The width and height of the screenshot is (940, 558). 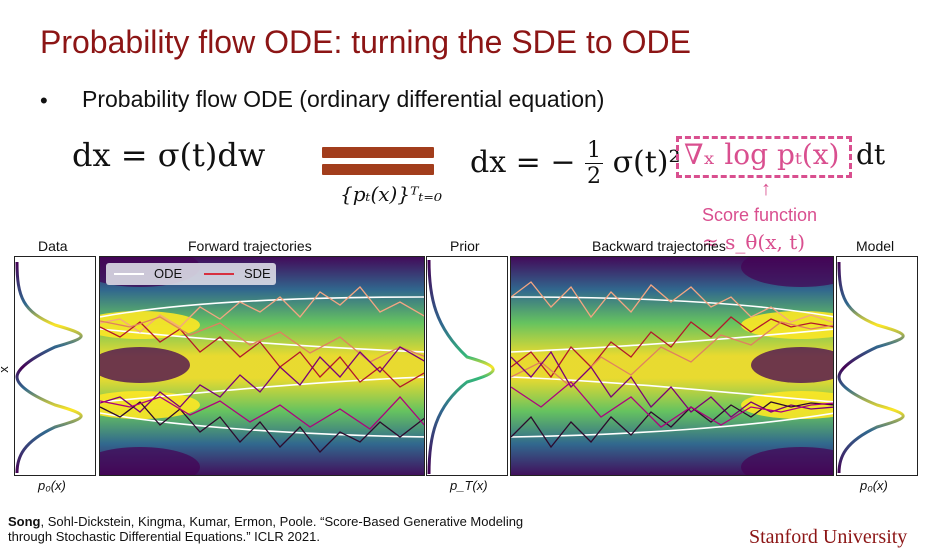 I want to click on bottom-label-data: p₀(x), so click(x=52, y=485).